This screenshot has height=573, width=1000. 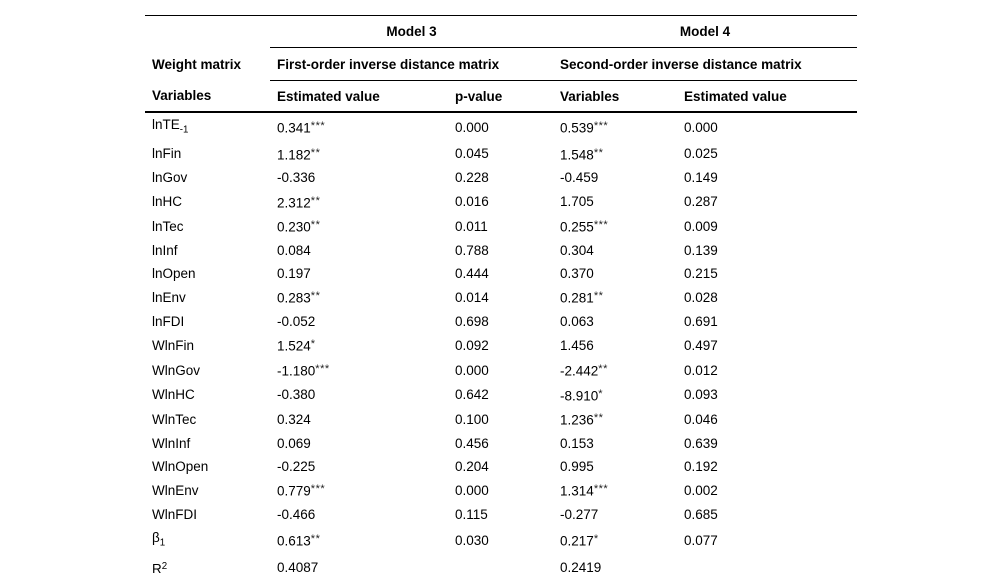 What do you see at coordinates (299, 298) in the screenshot?
I see `estimated-value-m3-cell: 0.283**` at bounding box center [299, 298].